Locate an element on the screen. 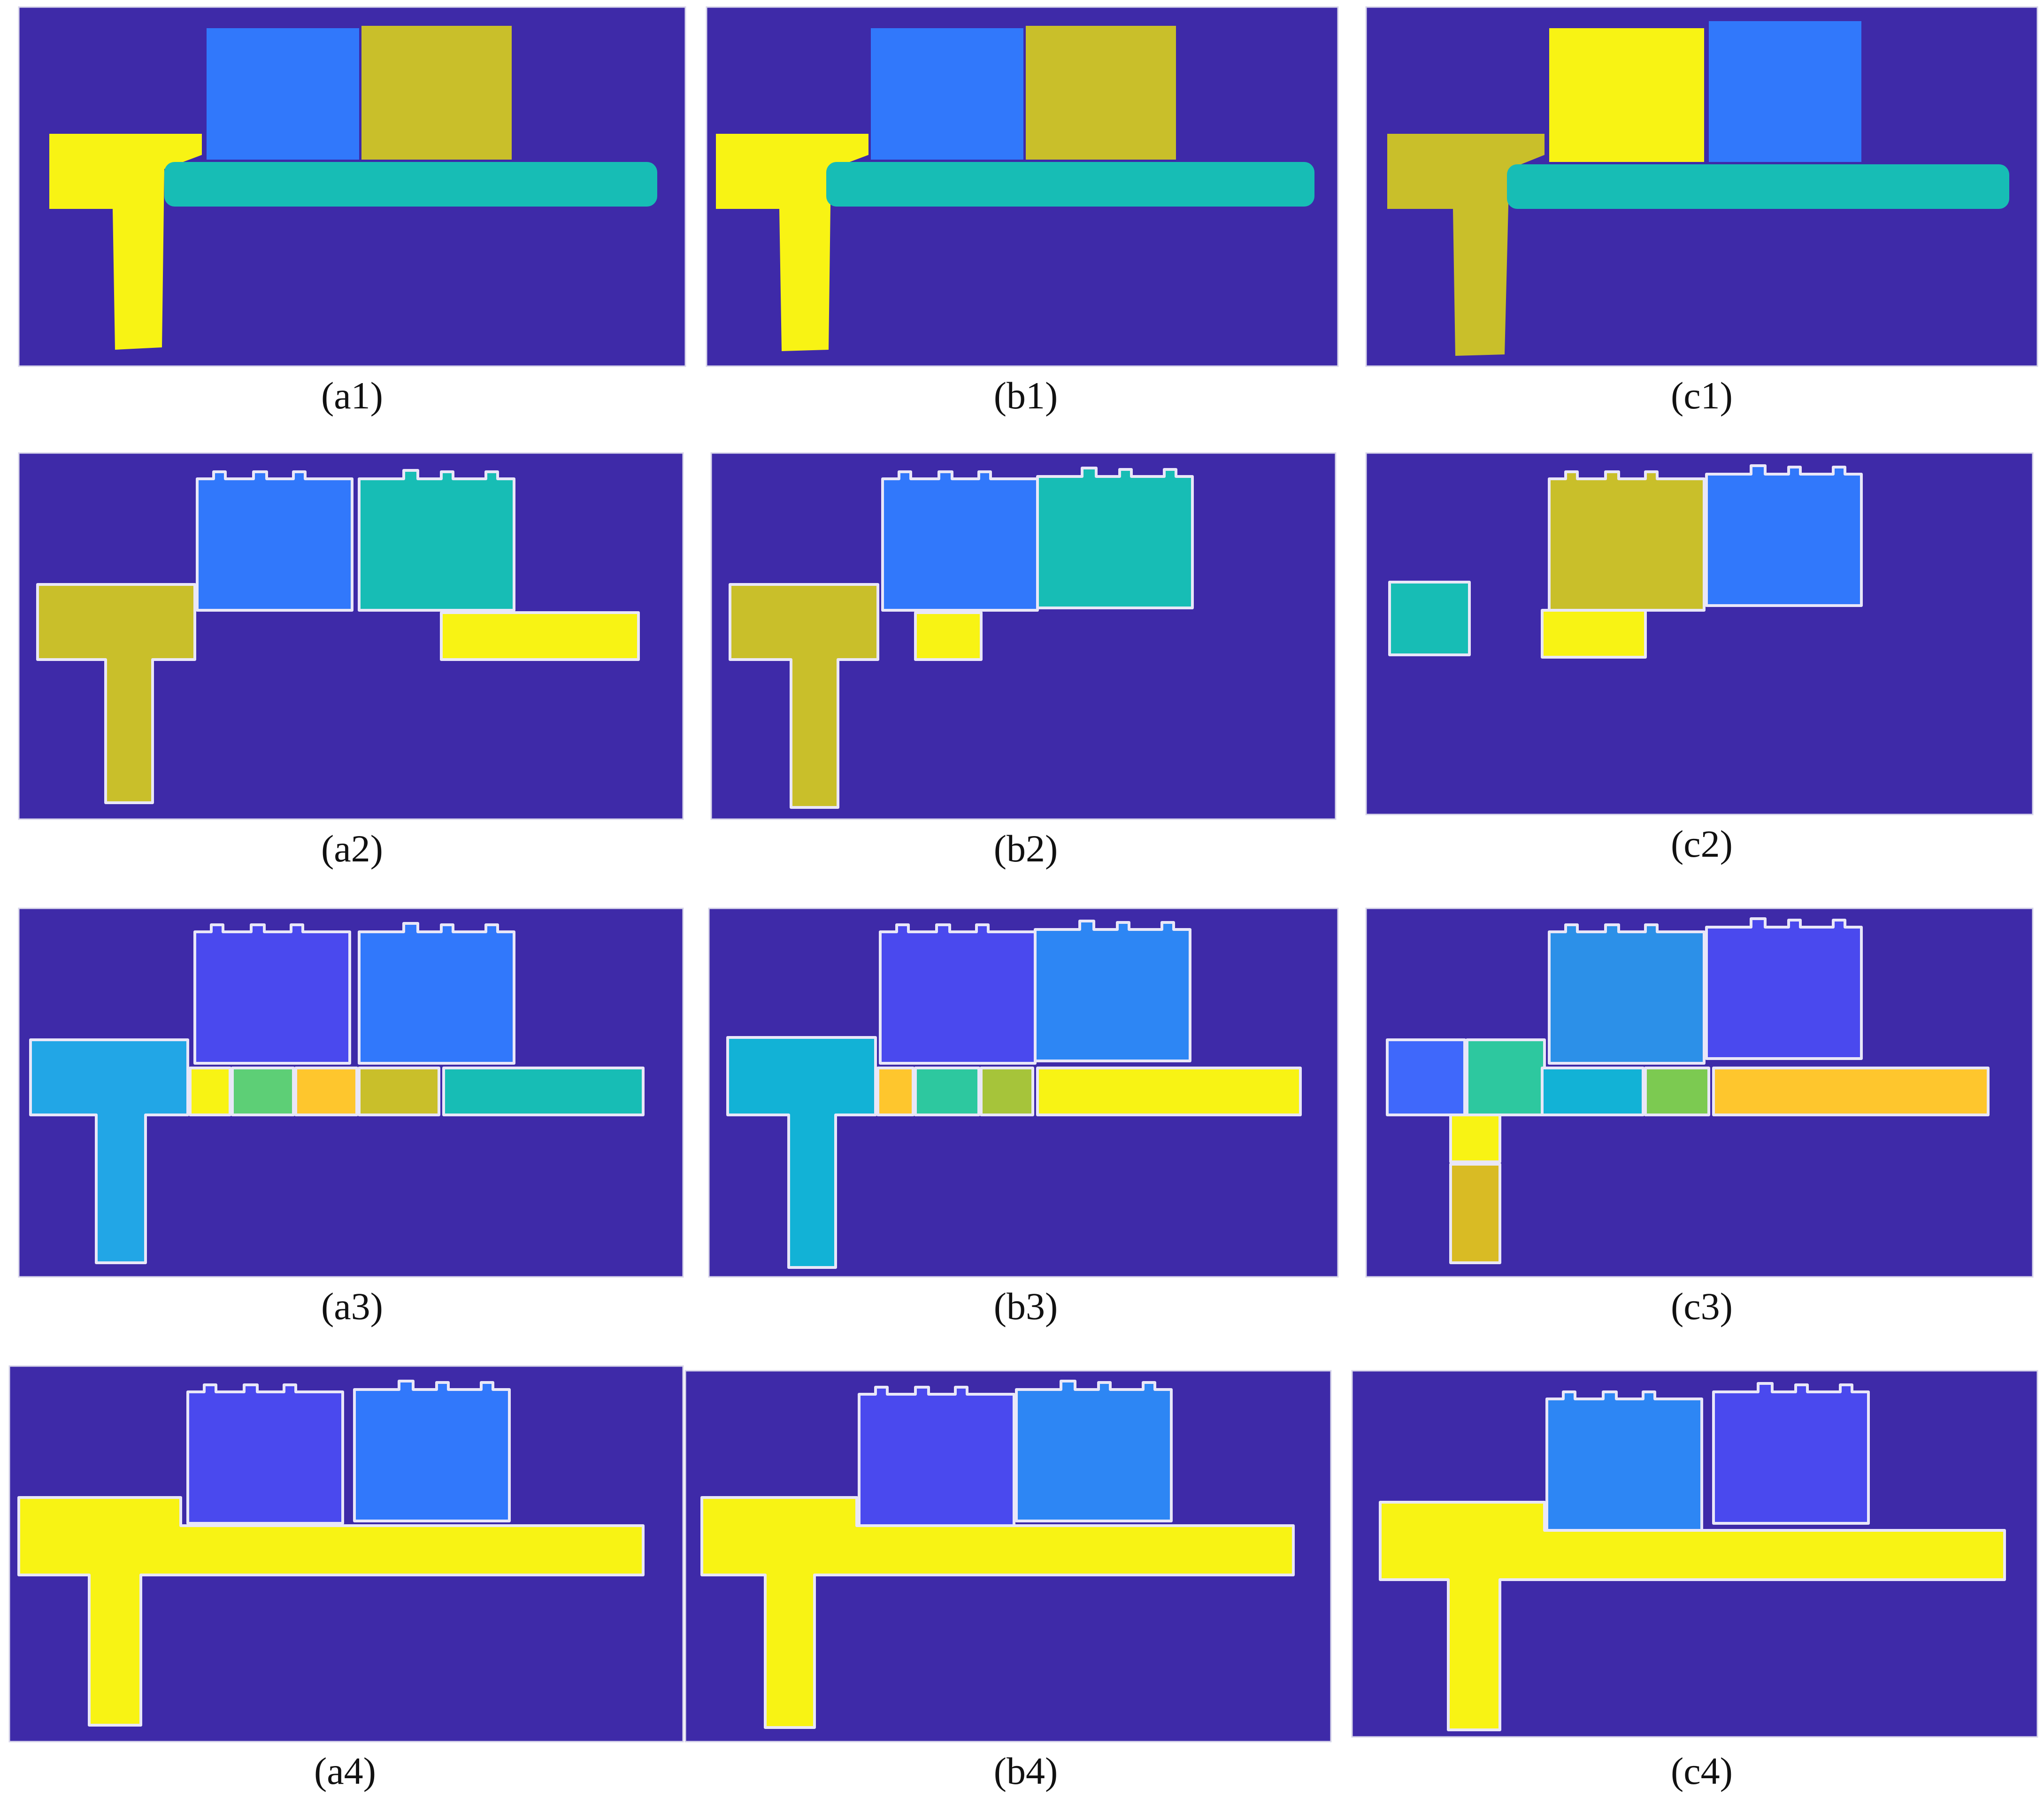 Image resolution: width=2044 pixels, height=1797 pixels. caption-c1: (c1) is located at coordinates (1702, 395).